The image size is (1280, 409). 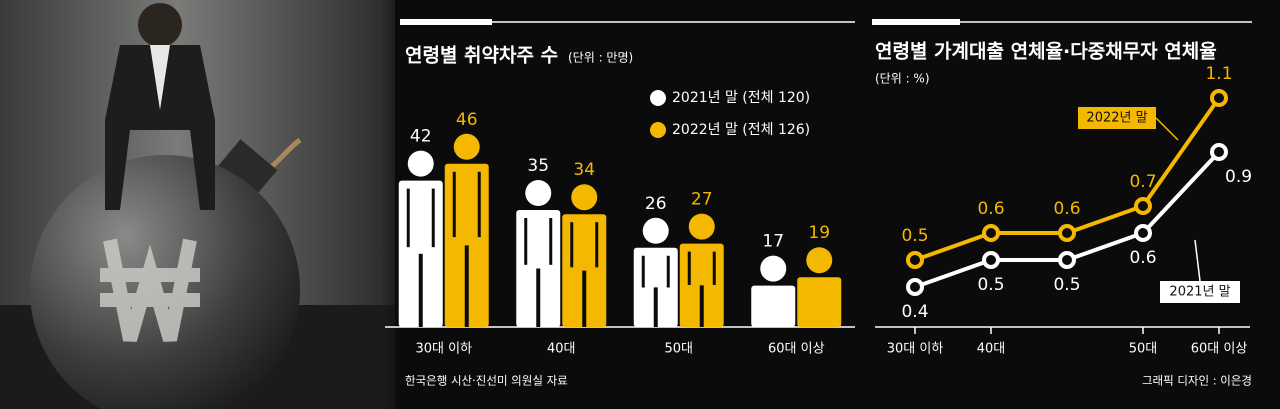 I want to click on value-label: 35, so click(x=538, y=166).